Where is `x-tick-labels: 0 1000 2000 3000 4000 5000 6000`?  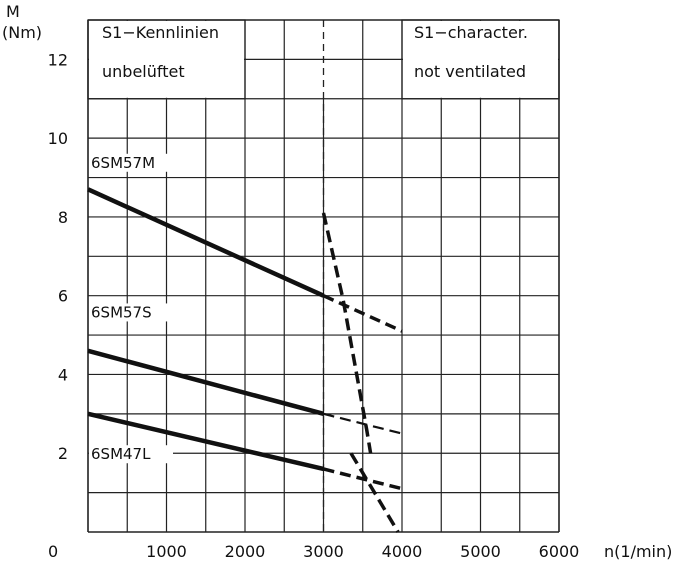 x-tick-labels: 0 1000 2000 3000 4000 5000 6000 is located at coordinates (313, 551).